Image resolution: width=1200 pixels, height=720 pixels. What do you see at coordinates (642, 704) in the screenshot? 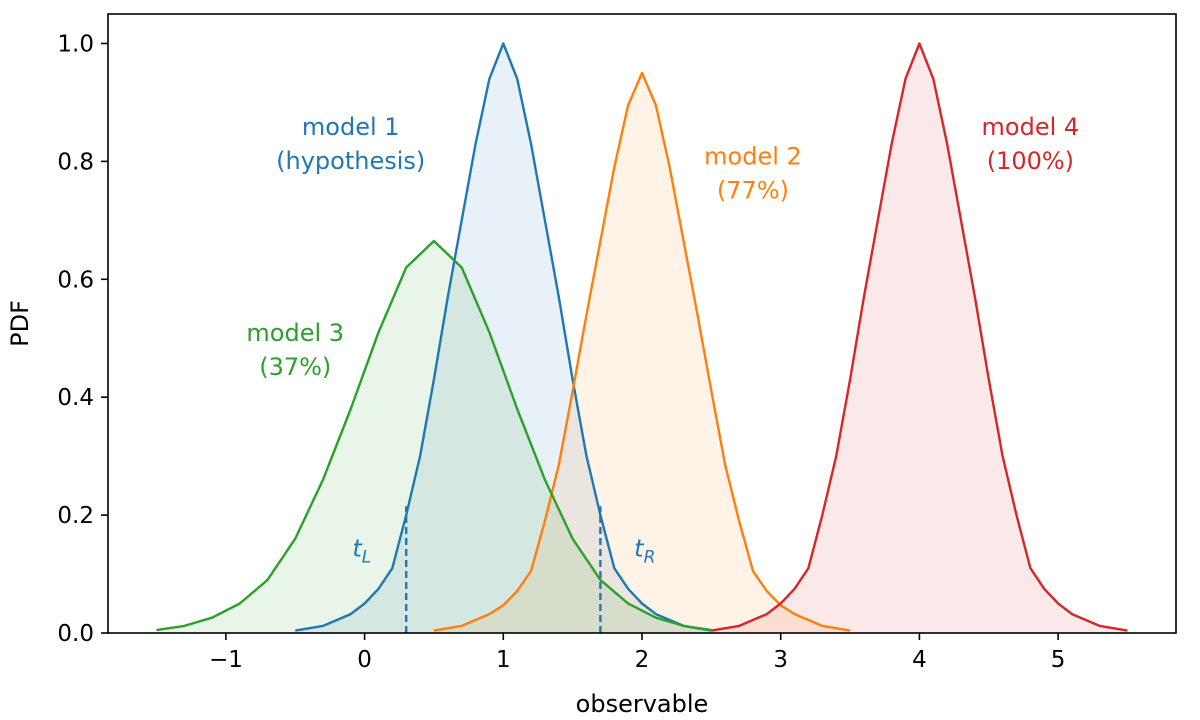
I see `x-axis-label: observable` at bounding box center [642, 704].